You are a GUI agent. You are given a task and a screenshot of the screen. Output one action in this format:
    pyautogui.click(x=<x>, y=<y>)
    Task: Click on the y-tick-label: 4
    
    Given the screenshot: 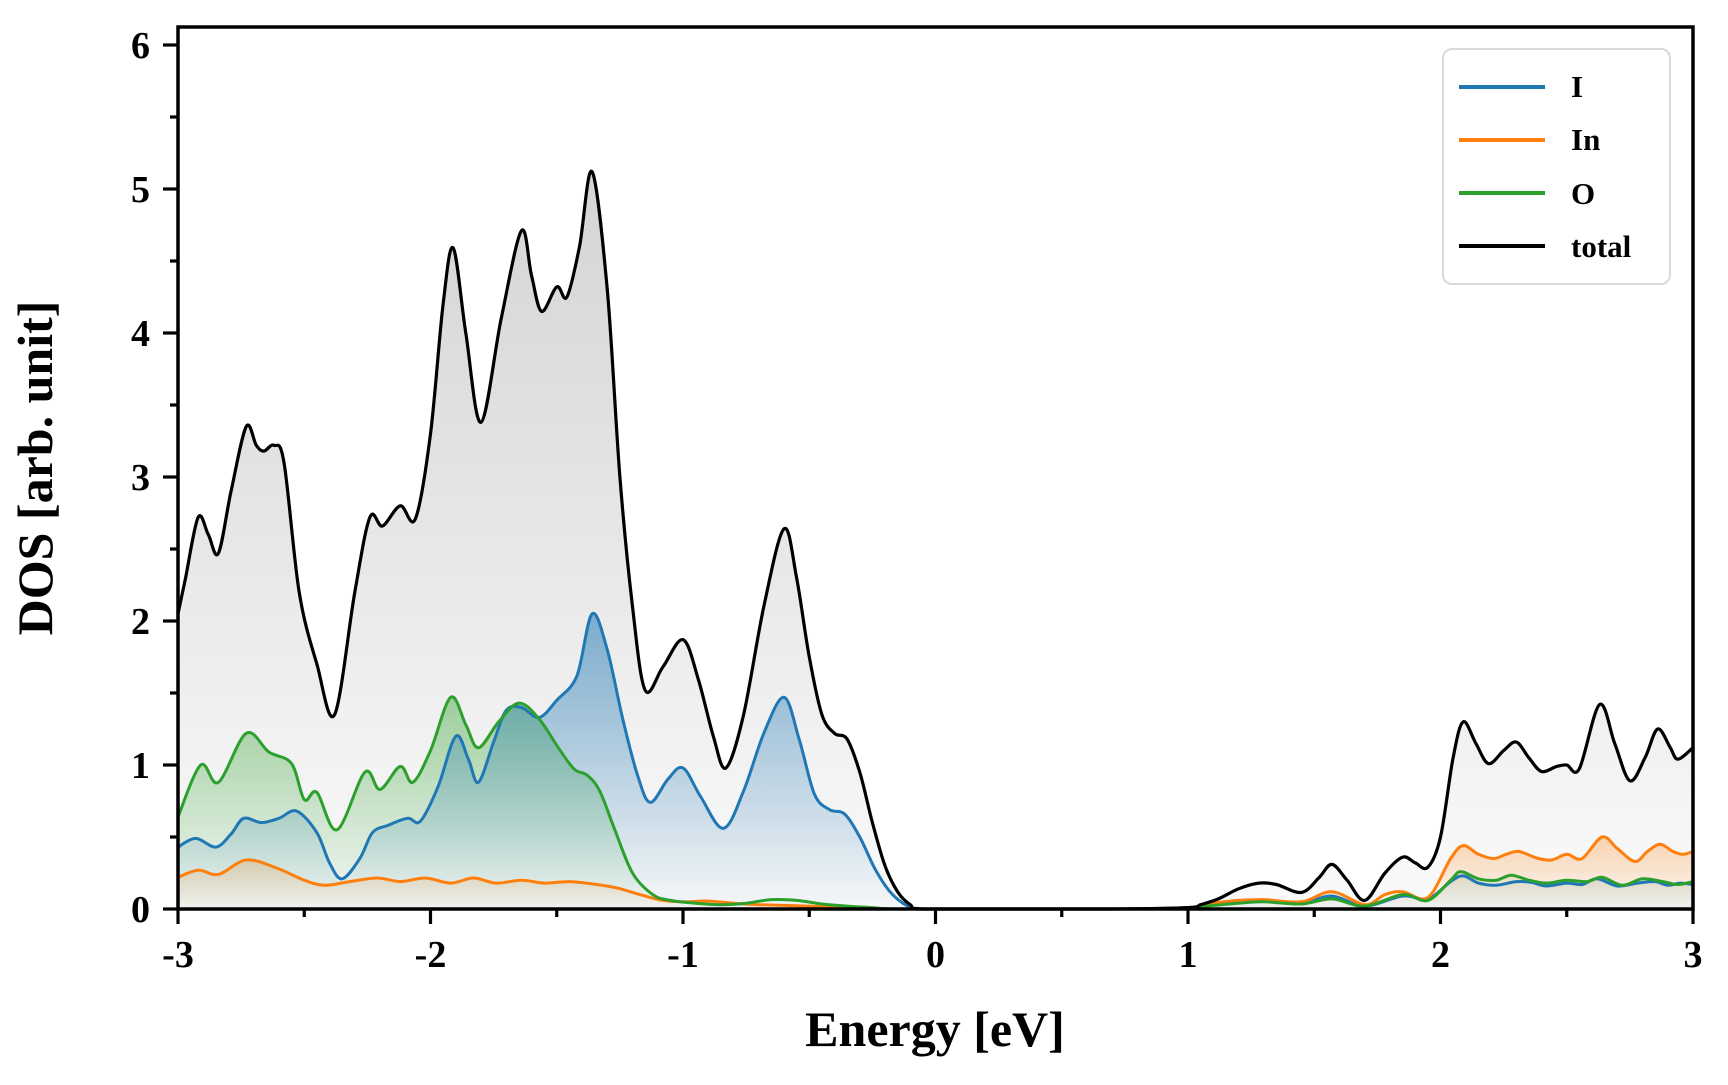 What is the action you would take?
    pyautogui.click(x=140, y=334)
    